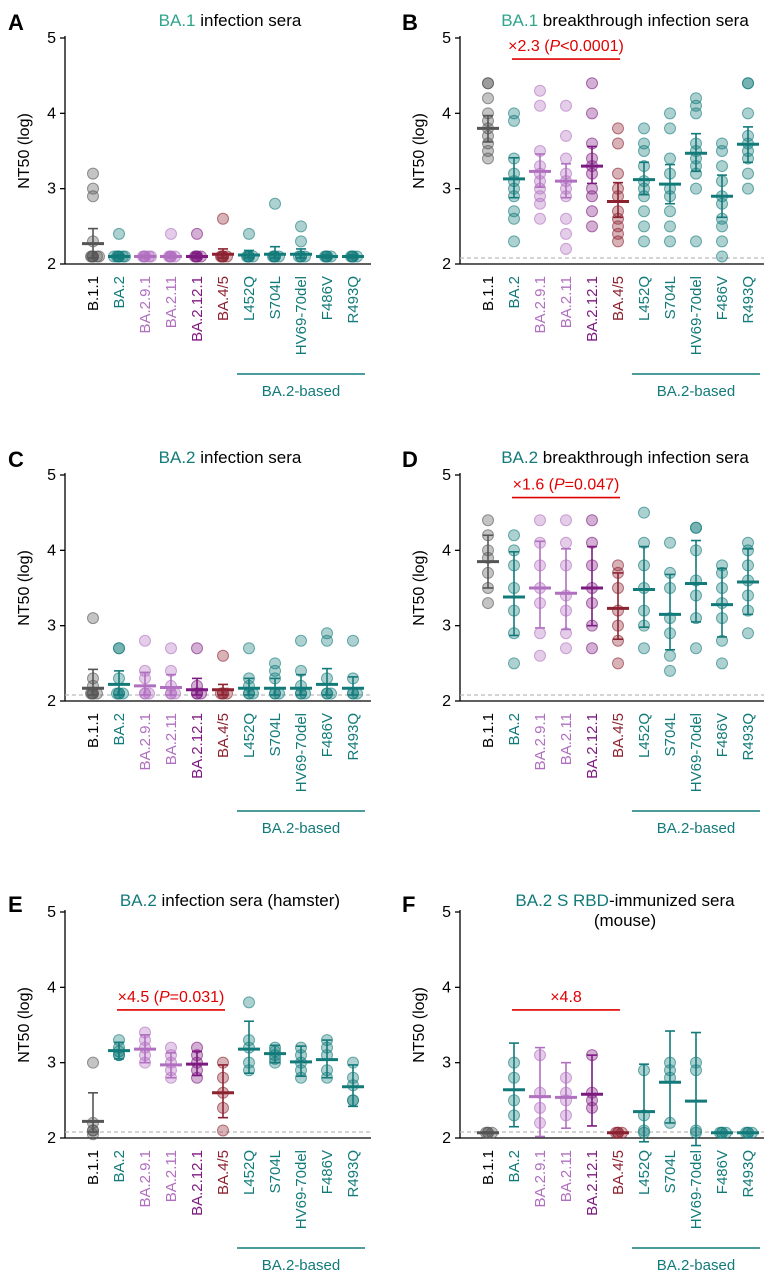 This screenshot has width=764, height=1280. I want to click on chart-subtitle: (mouse), so click(625, 920).